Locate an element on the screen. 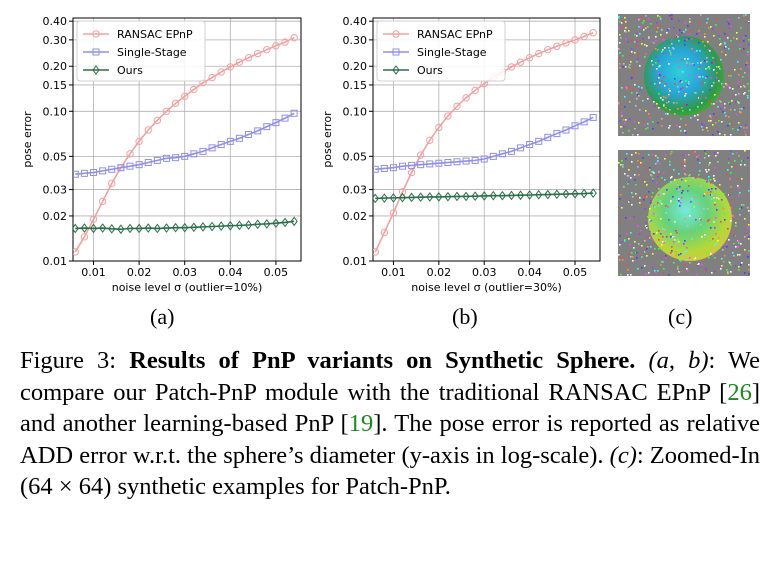 The image size is (776, 583). chart-0-legend-box is located at coordinates (141, 51).